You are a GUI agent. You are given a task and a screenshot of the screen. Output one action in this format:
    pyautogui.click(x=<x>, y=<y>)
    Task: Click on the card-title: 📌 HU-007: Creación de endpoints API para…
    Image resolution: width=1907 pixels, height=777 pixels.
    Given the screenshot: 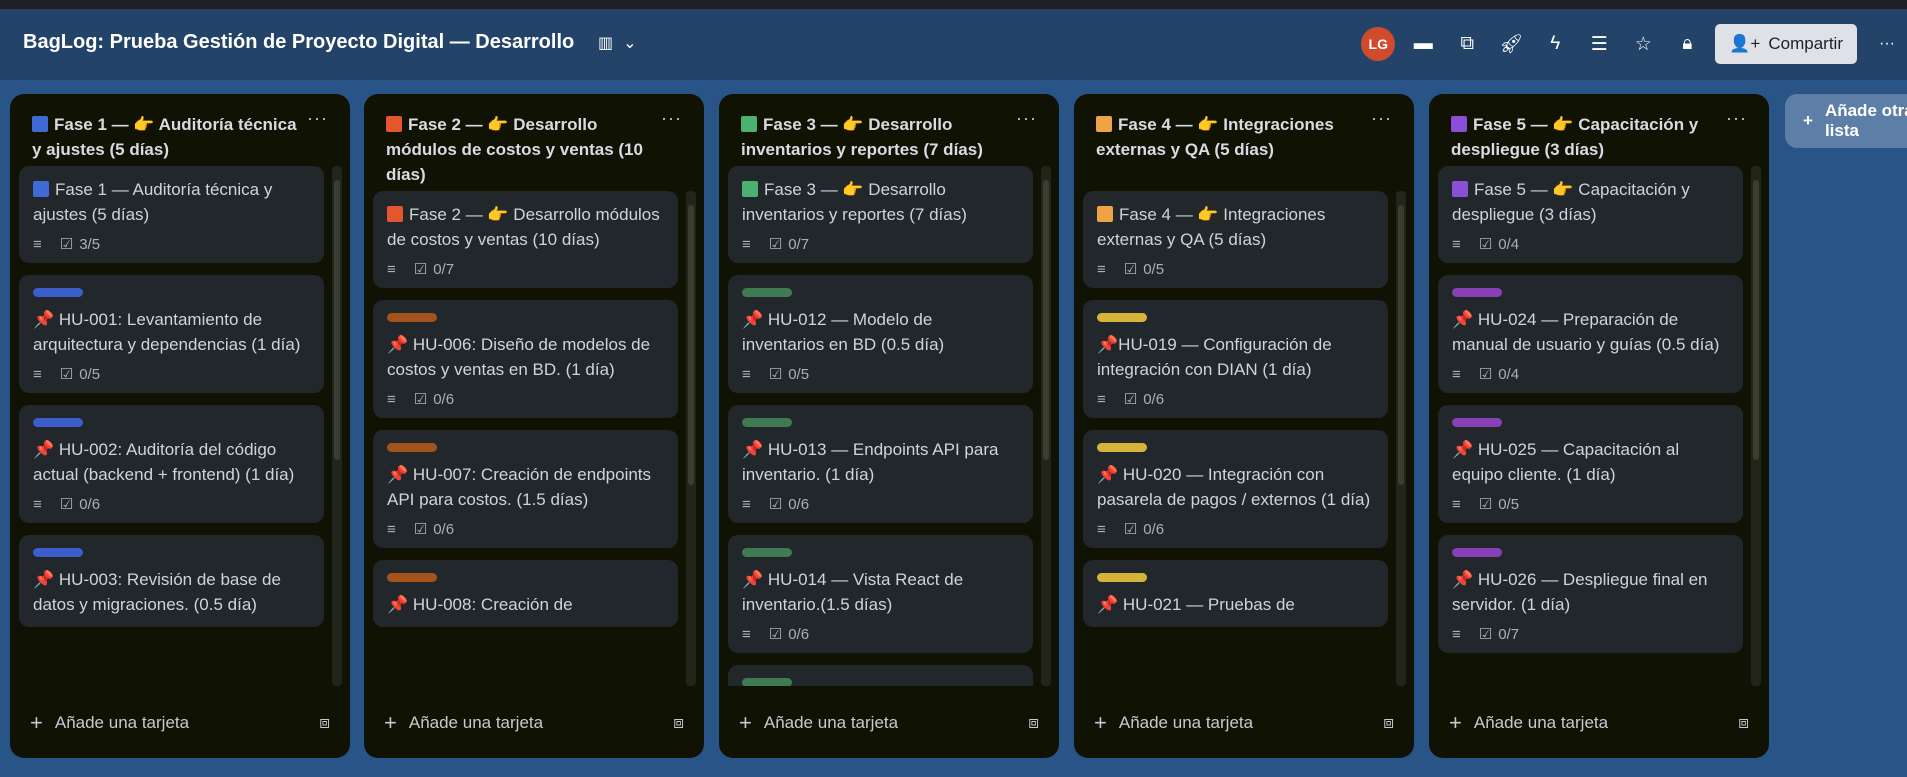 What is the action you would take?
    pyautogui.click(x=525, y=487)
    